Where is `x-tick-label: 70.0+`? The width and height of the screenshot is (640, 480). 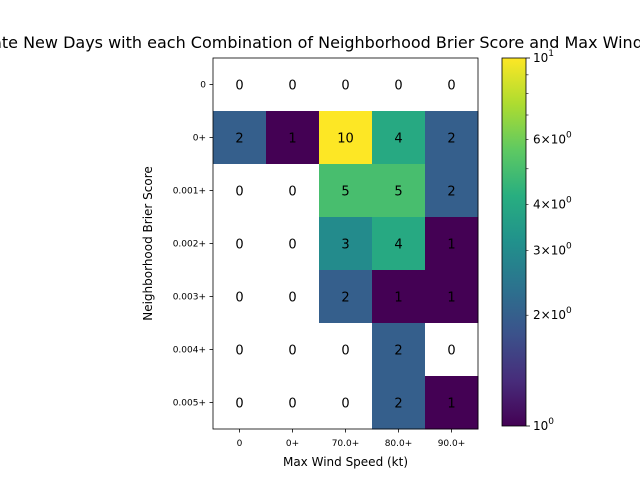
x-tick-label: 70.0+ is located at coordinates (346, 444).